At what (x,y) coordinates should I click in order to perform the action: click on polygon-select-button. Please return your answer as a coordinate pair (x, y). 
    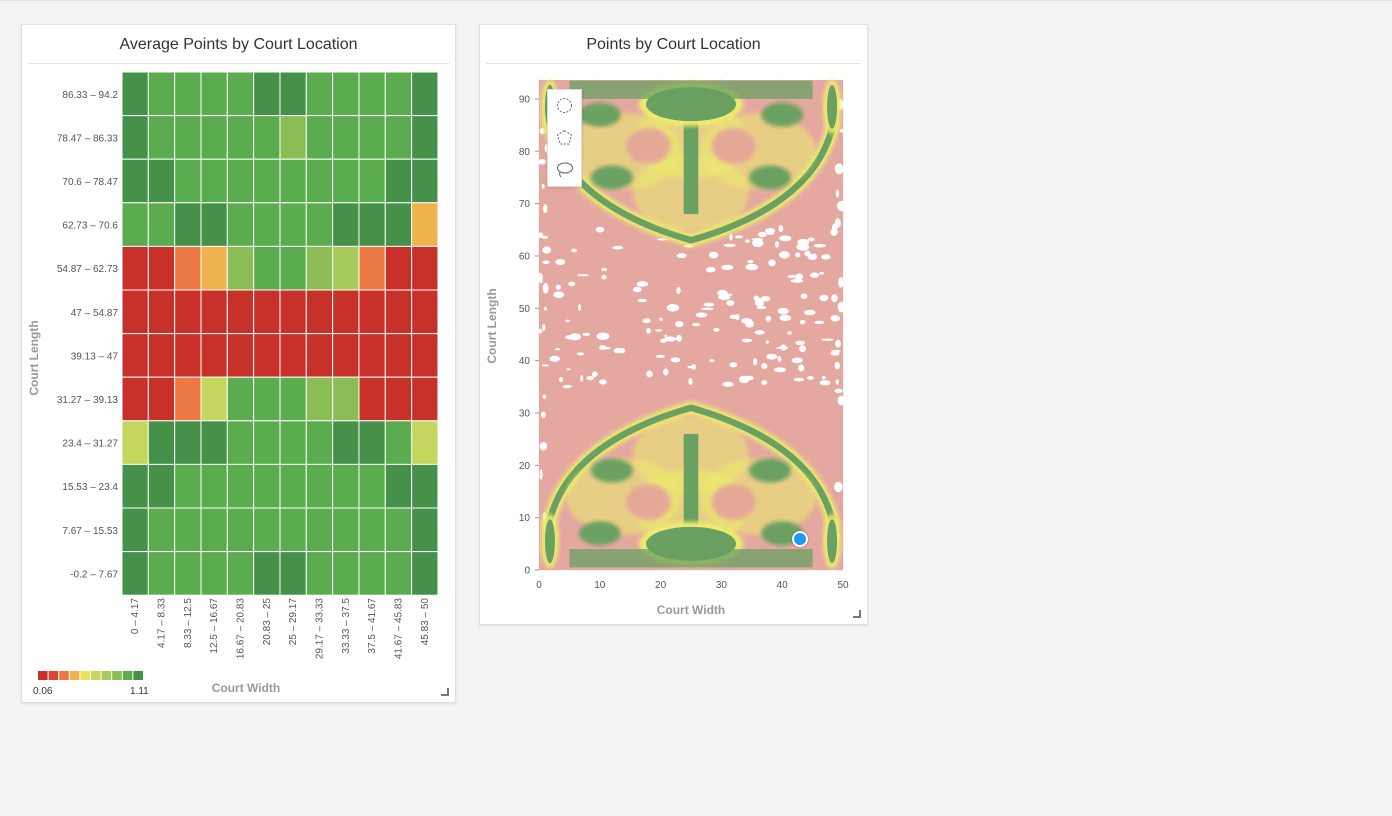
    Looking at the image, I should click on (564, 138).